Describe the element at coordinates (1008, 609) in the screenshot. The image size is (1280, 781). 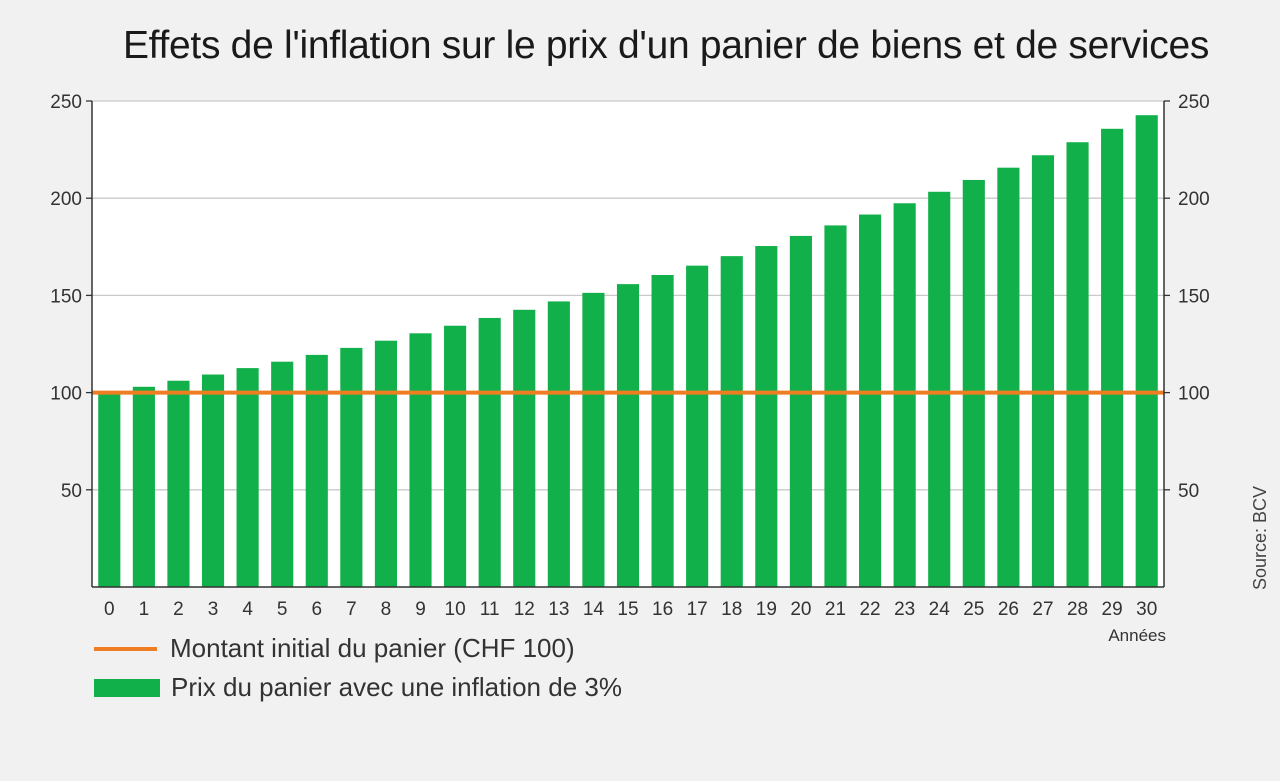
I see `x-tick-label-26: 26` at that location.